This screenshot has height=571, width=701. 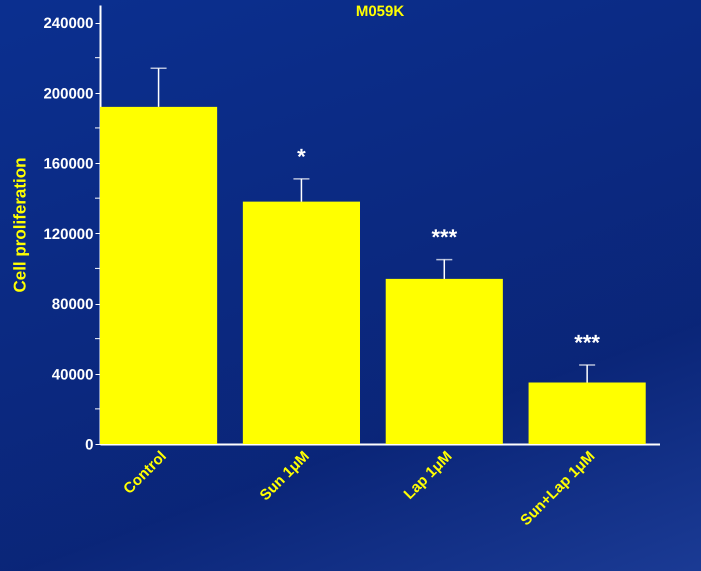 What do you see at coordinates (89, 445) in the screenshot?
I see `y-tick-label: 0` at bounding box center [89, 445].